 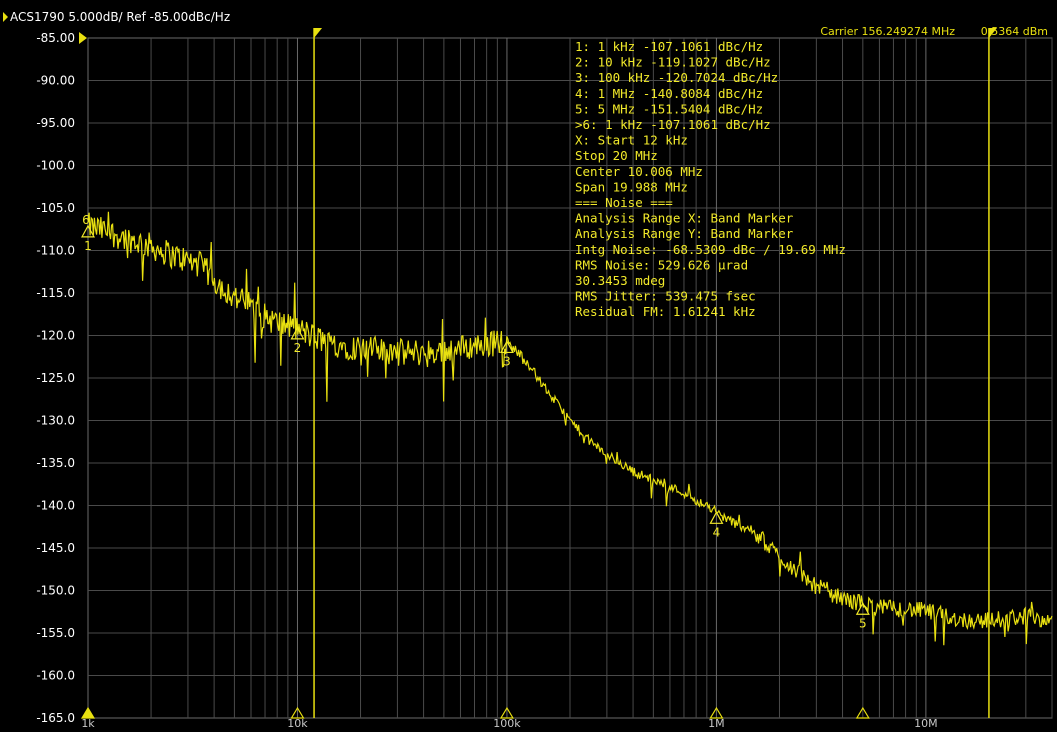 I want to click on y-tick-label: -120.0, so click(x=55, y=336).